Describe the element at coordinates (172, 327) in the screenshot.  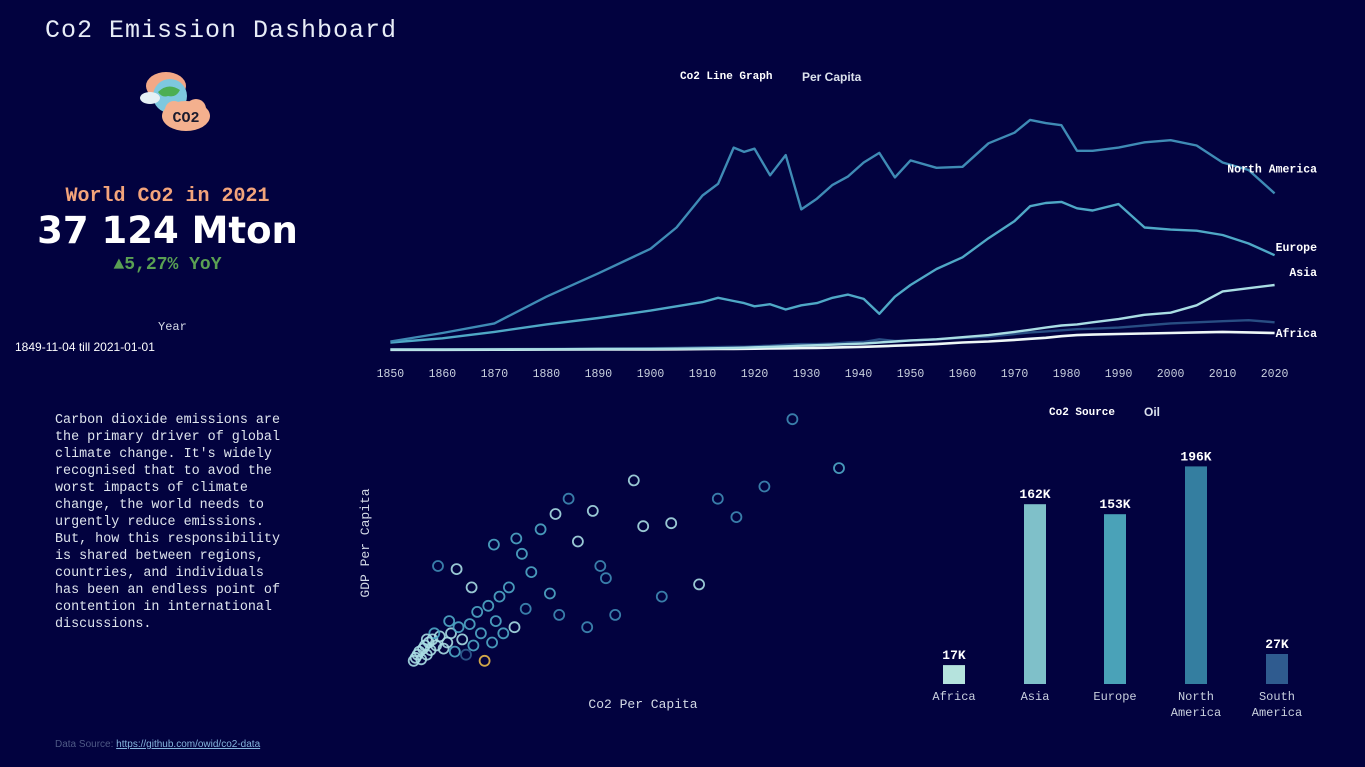
I see `year-filter-label: Year` at that location.